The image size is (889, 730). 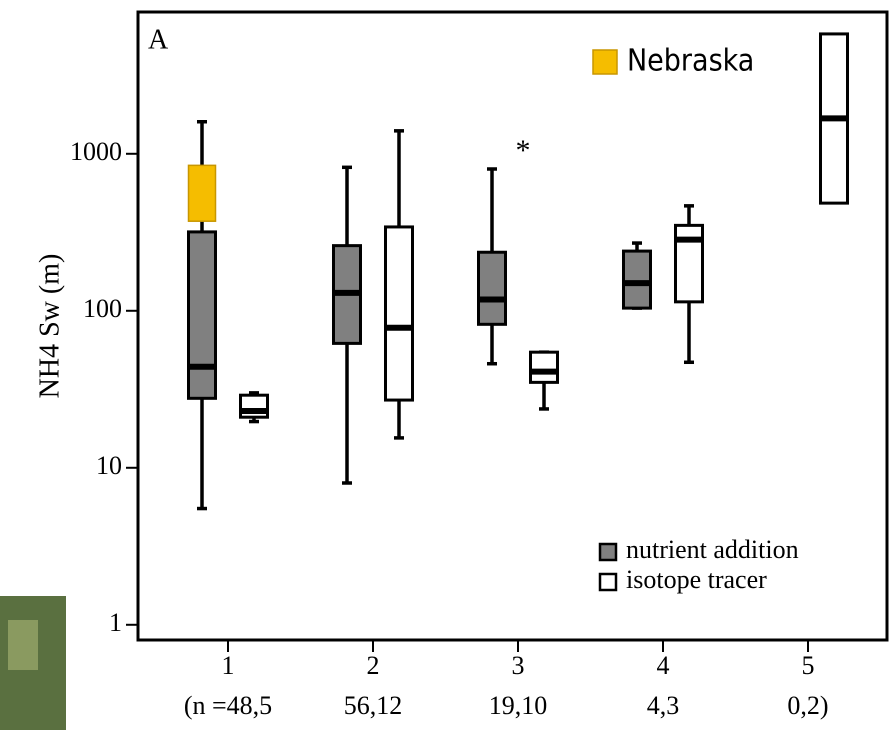 What do you see at coordinates (663, 665) in the screenshot?
I see `x-tick-label: 4` at bounding box center [663, 665].